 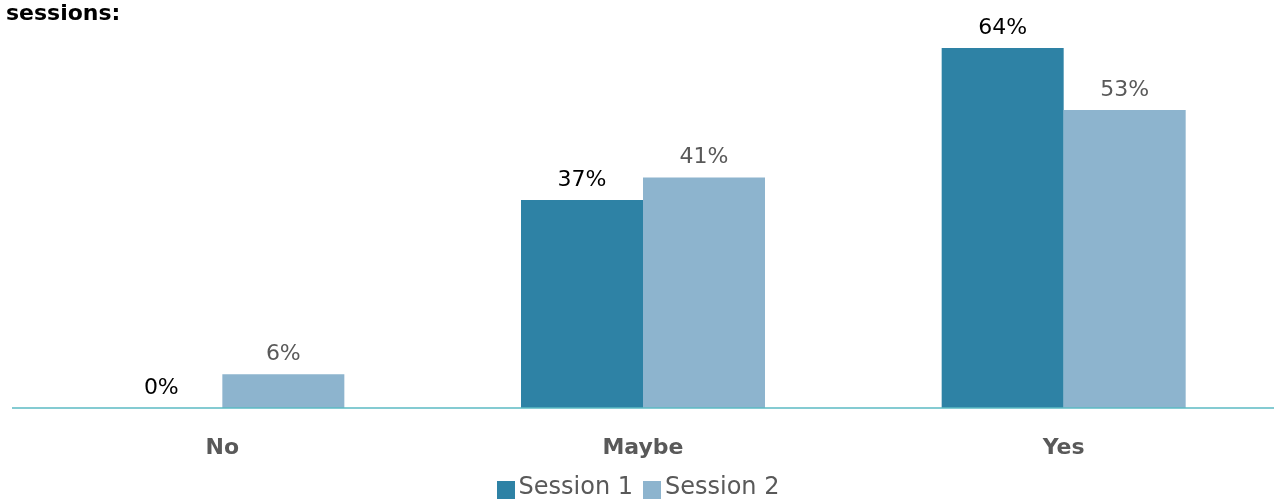 I want to click on x-tick-label: Maybe, so click(x=643, y=446).